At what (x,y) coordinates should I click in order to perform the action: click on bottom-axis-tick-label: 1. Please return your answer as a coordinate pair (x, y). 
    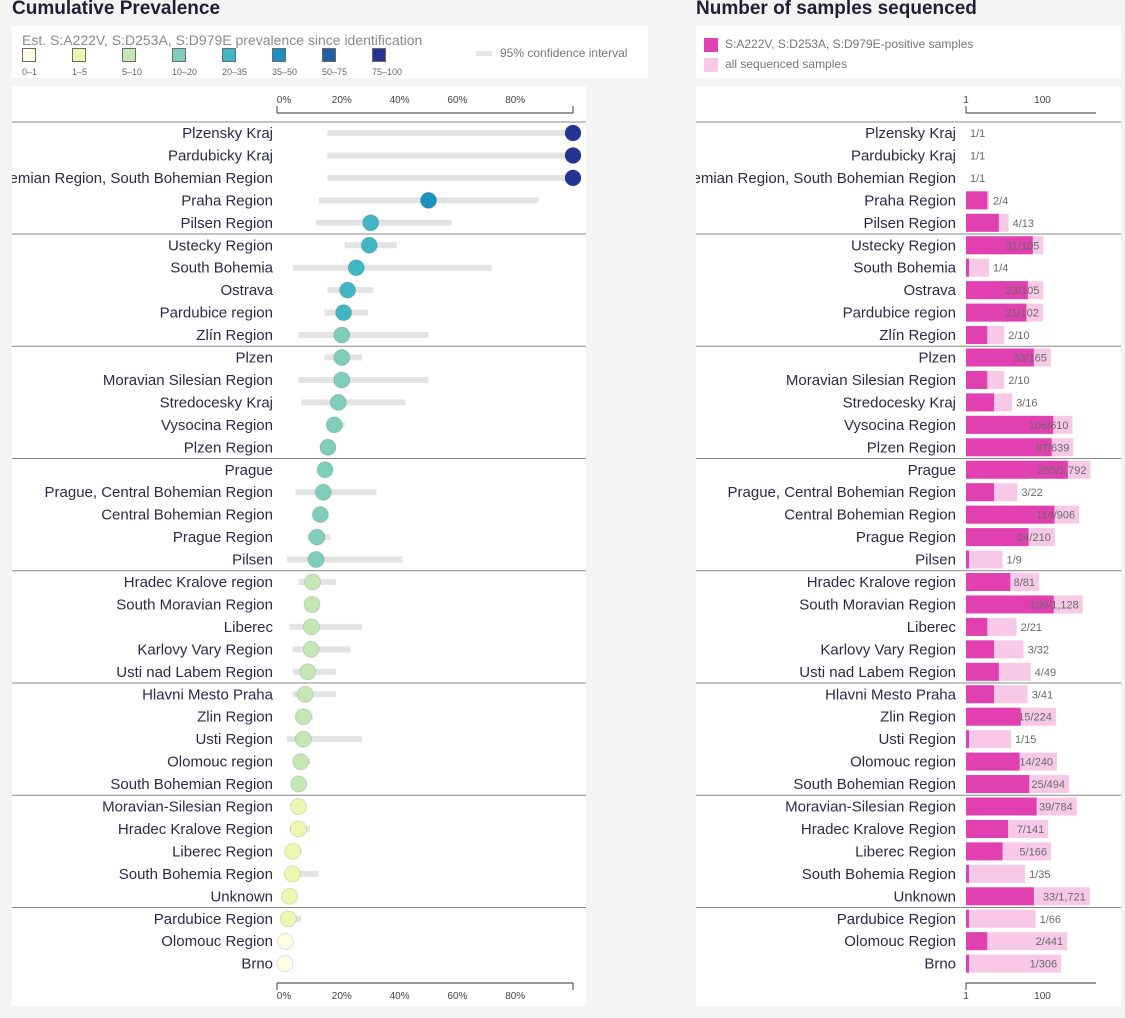
    Looking at the image, I should click on (966, 996).